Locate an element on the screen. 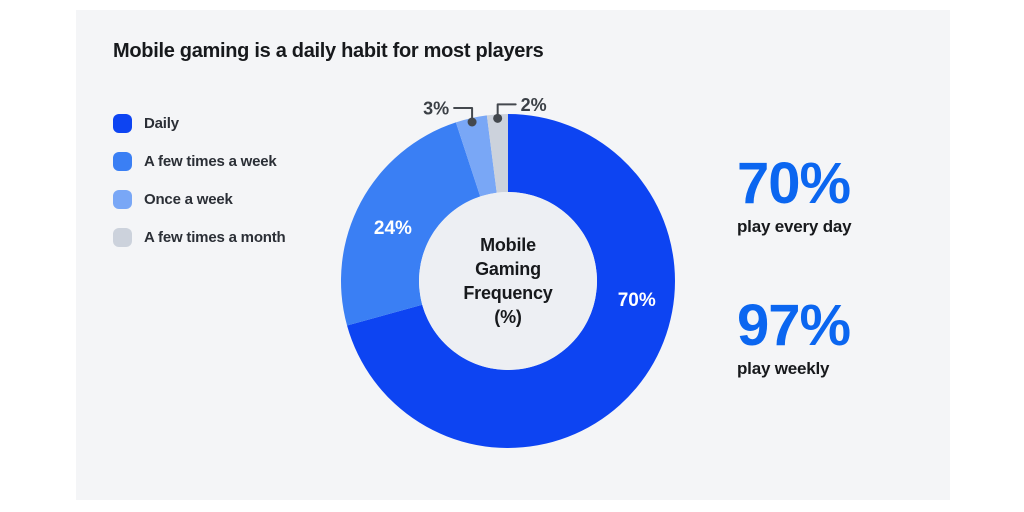 The height and width of the screenshot is (512, 1024). stat-daily: 70% play every day is located at coordinates (794, 194).